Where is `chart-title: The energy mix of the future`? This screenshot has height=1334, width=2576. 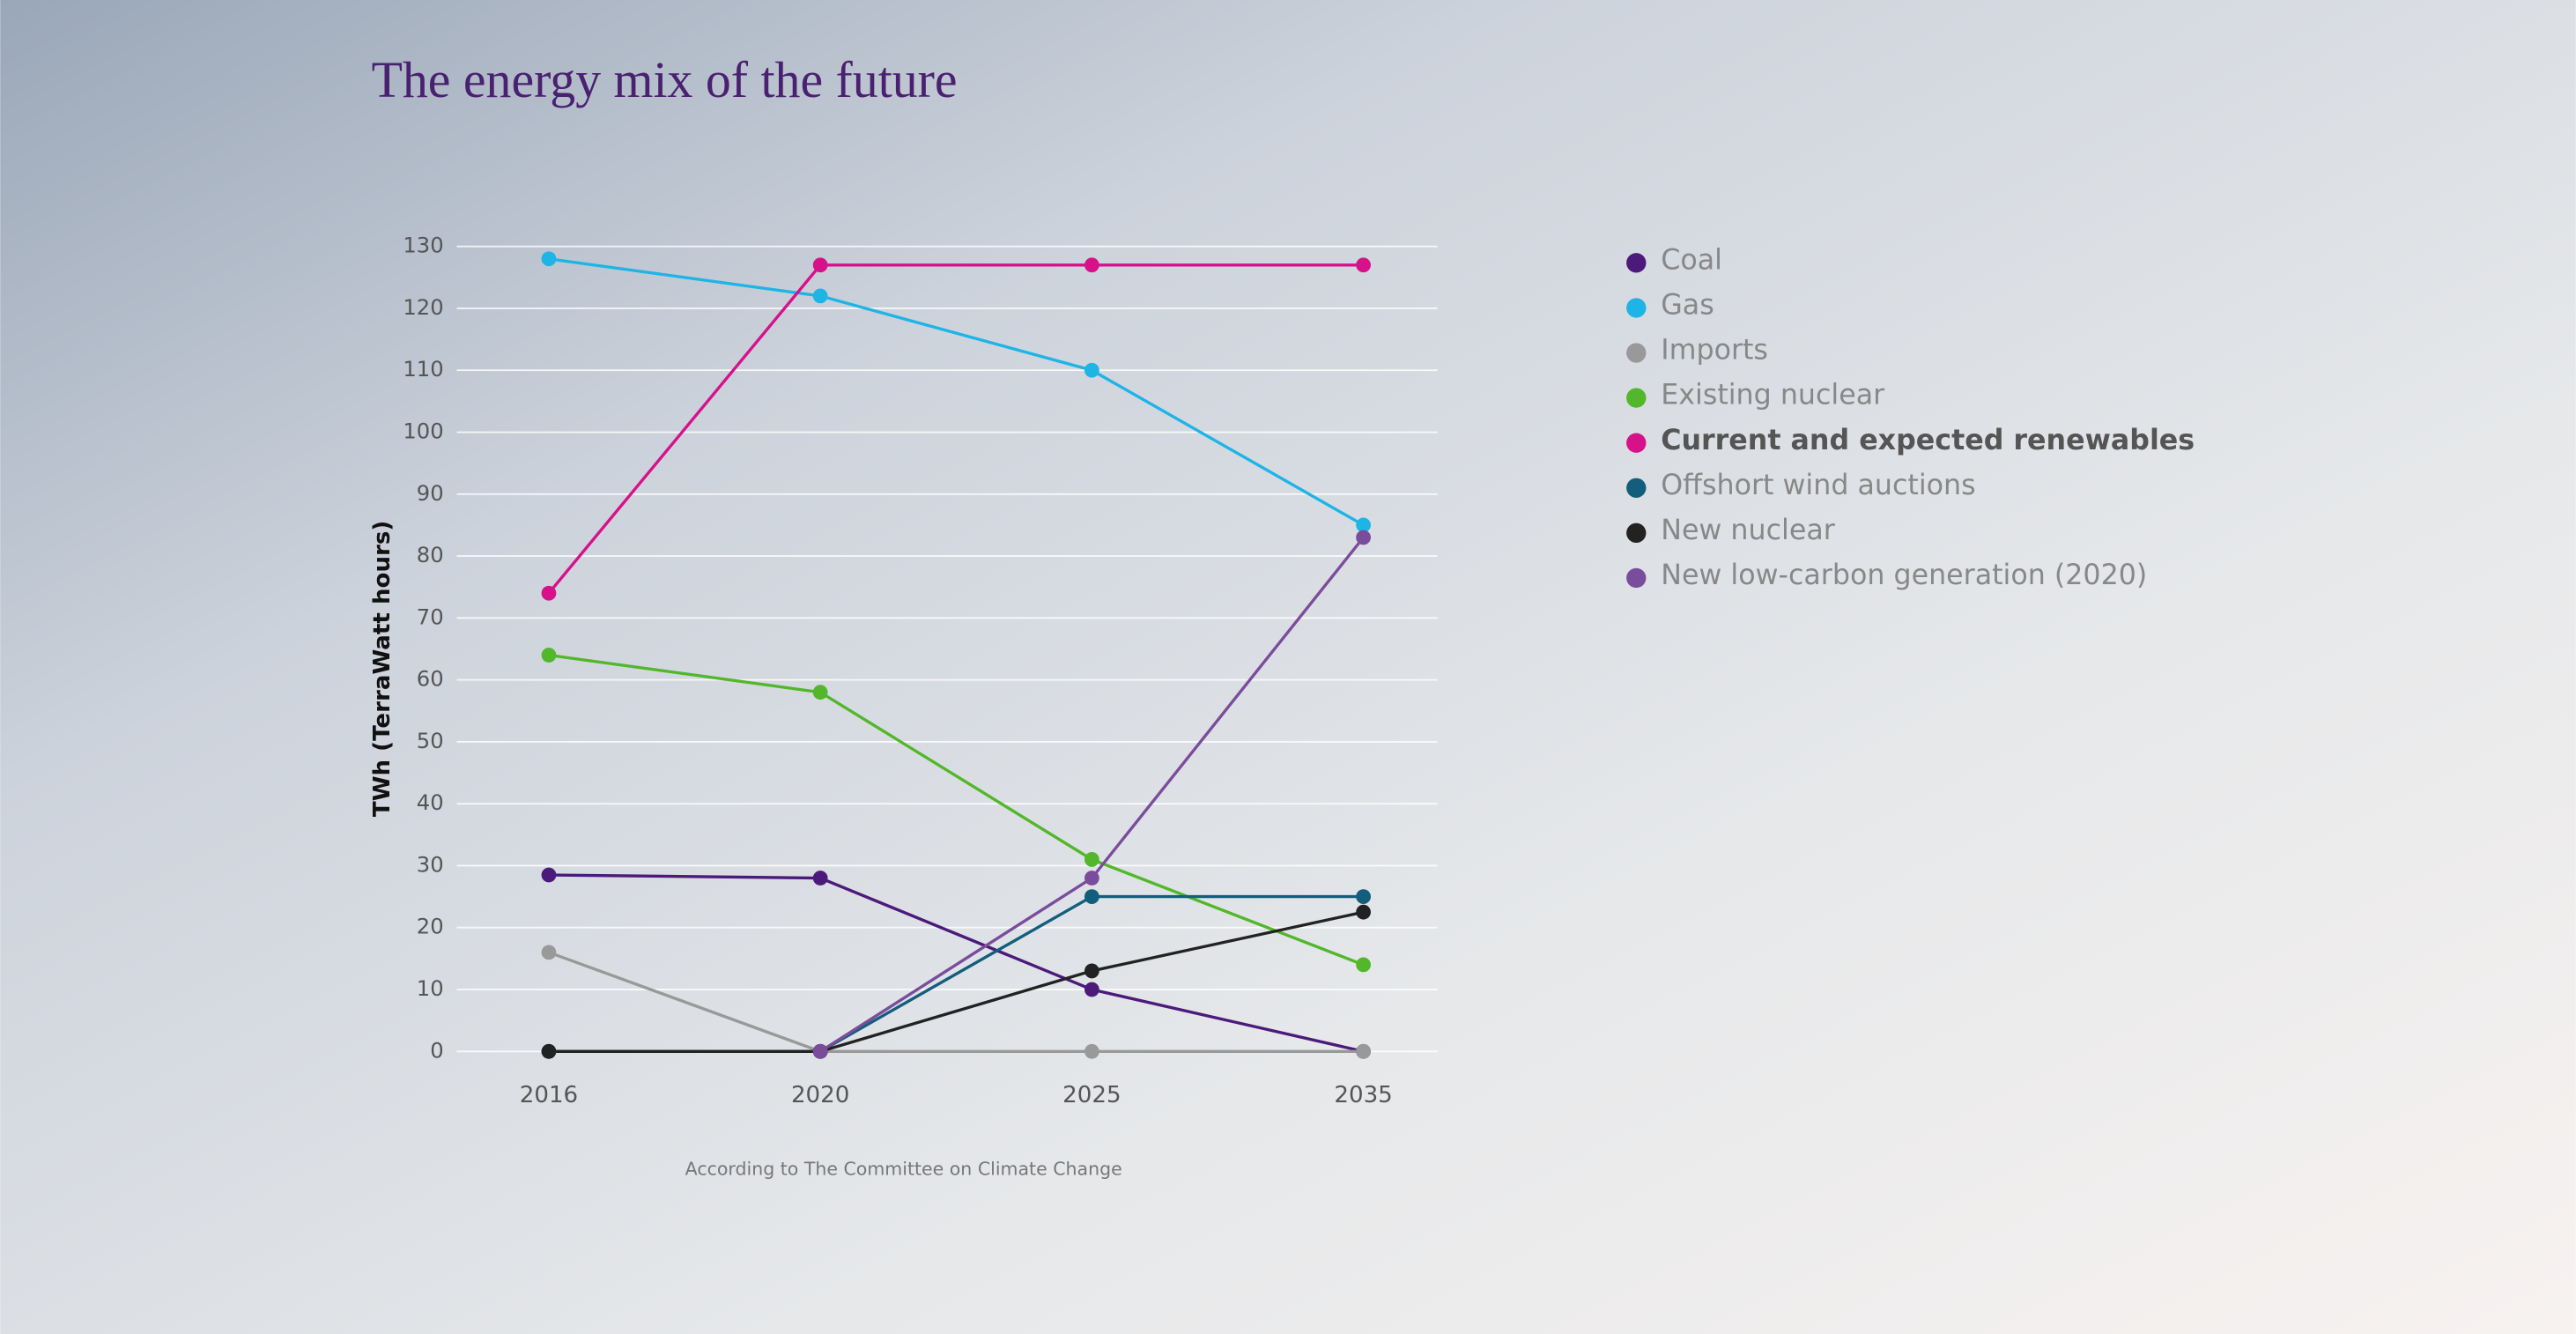
chart-title: The energy mix of the future is located at coordinates (665, 79).